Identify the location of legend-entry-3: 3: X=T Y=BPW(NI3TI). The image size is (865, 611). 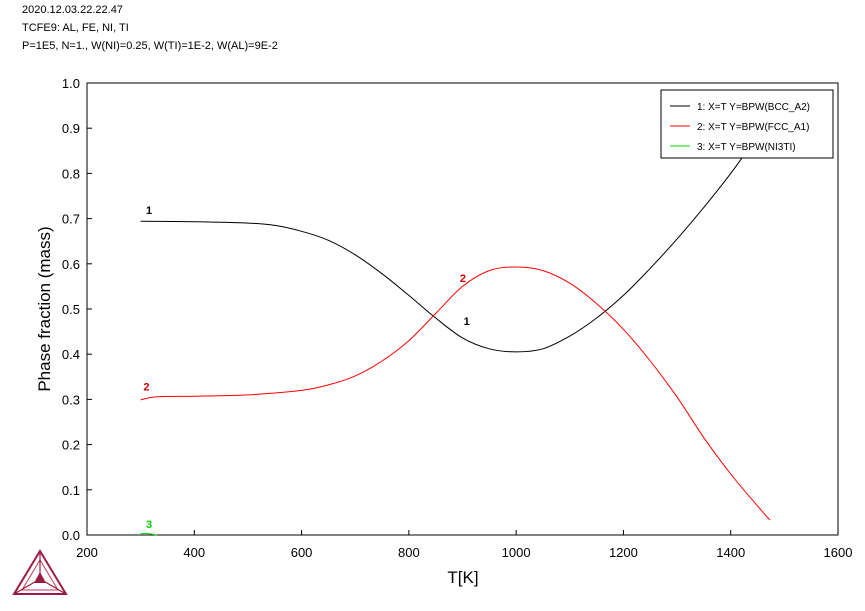
(746, 147).